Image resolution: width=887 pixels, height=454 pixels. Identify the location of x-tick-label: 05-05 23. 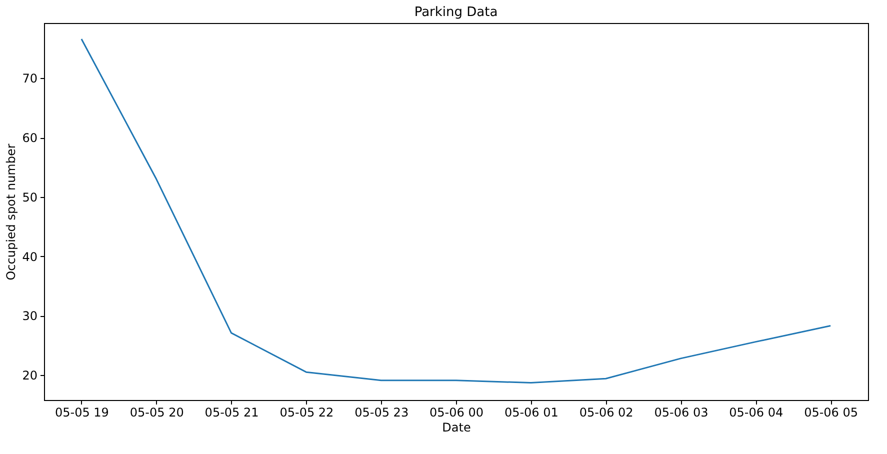
(381, 413).